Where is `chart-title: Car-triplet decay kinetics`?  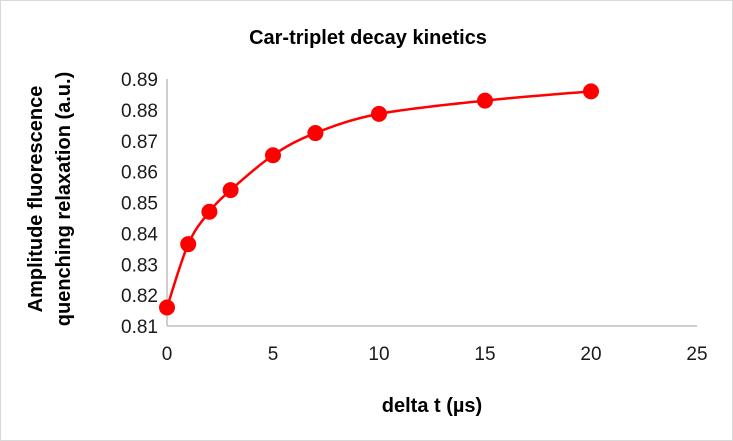 chart-title: Car-triplet decay kinetics is located at coordinates (368, 38).